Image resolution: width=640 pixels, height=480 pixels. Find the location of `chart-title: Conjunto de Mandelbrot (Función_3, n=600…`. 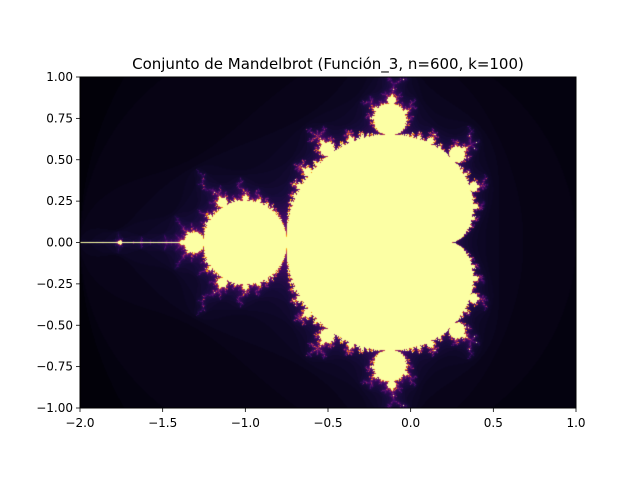

chart-title: Conjunto de Mandelbrot (Función_3, n=600… is located at coordinates (328, 64).